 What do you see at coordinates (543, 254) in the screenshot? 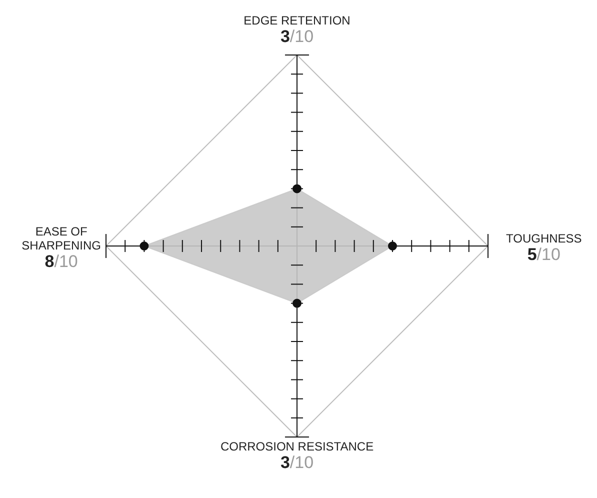
I see `text: 5/10` at bounding box center [543, 254].